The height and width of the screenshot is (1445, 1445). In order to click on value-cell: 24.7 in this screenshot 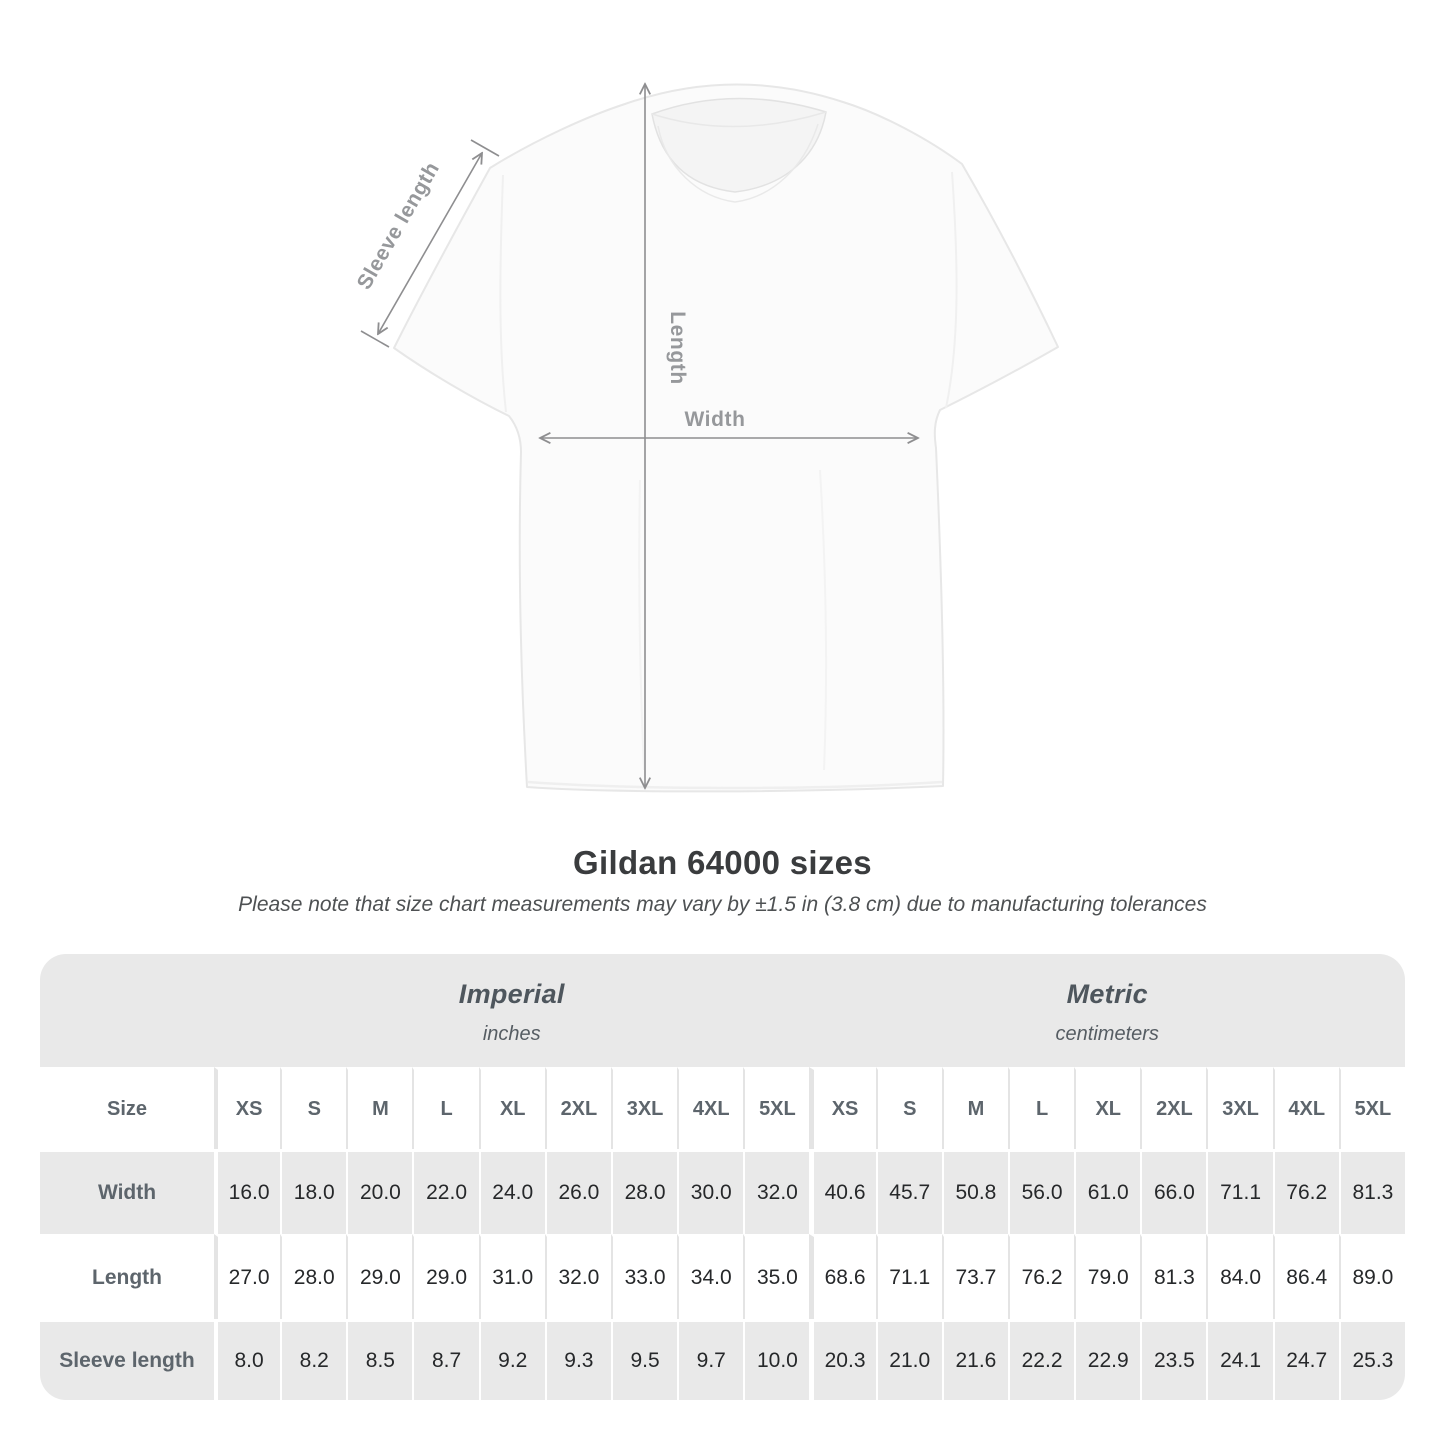, I will do `click(1305, 1359)`.